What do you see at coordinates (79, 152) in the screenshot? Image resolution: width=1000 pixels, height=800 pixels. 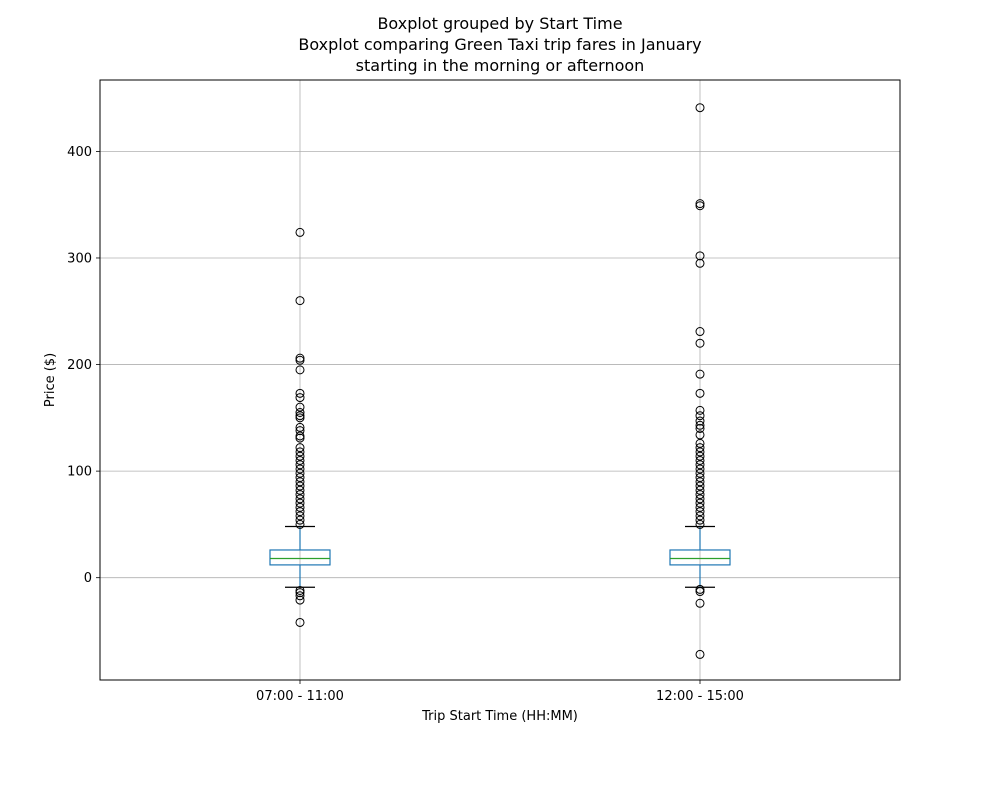 I see `y-tick-label: 400` at bounding box center [79, 152].